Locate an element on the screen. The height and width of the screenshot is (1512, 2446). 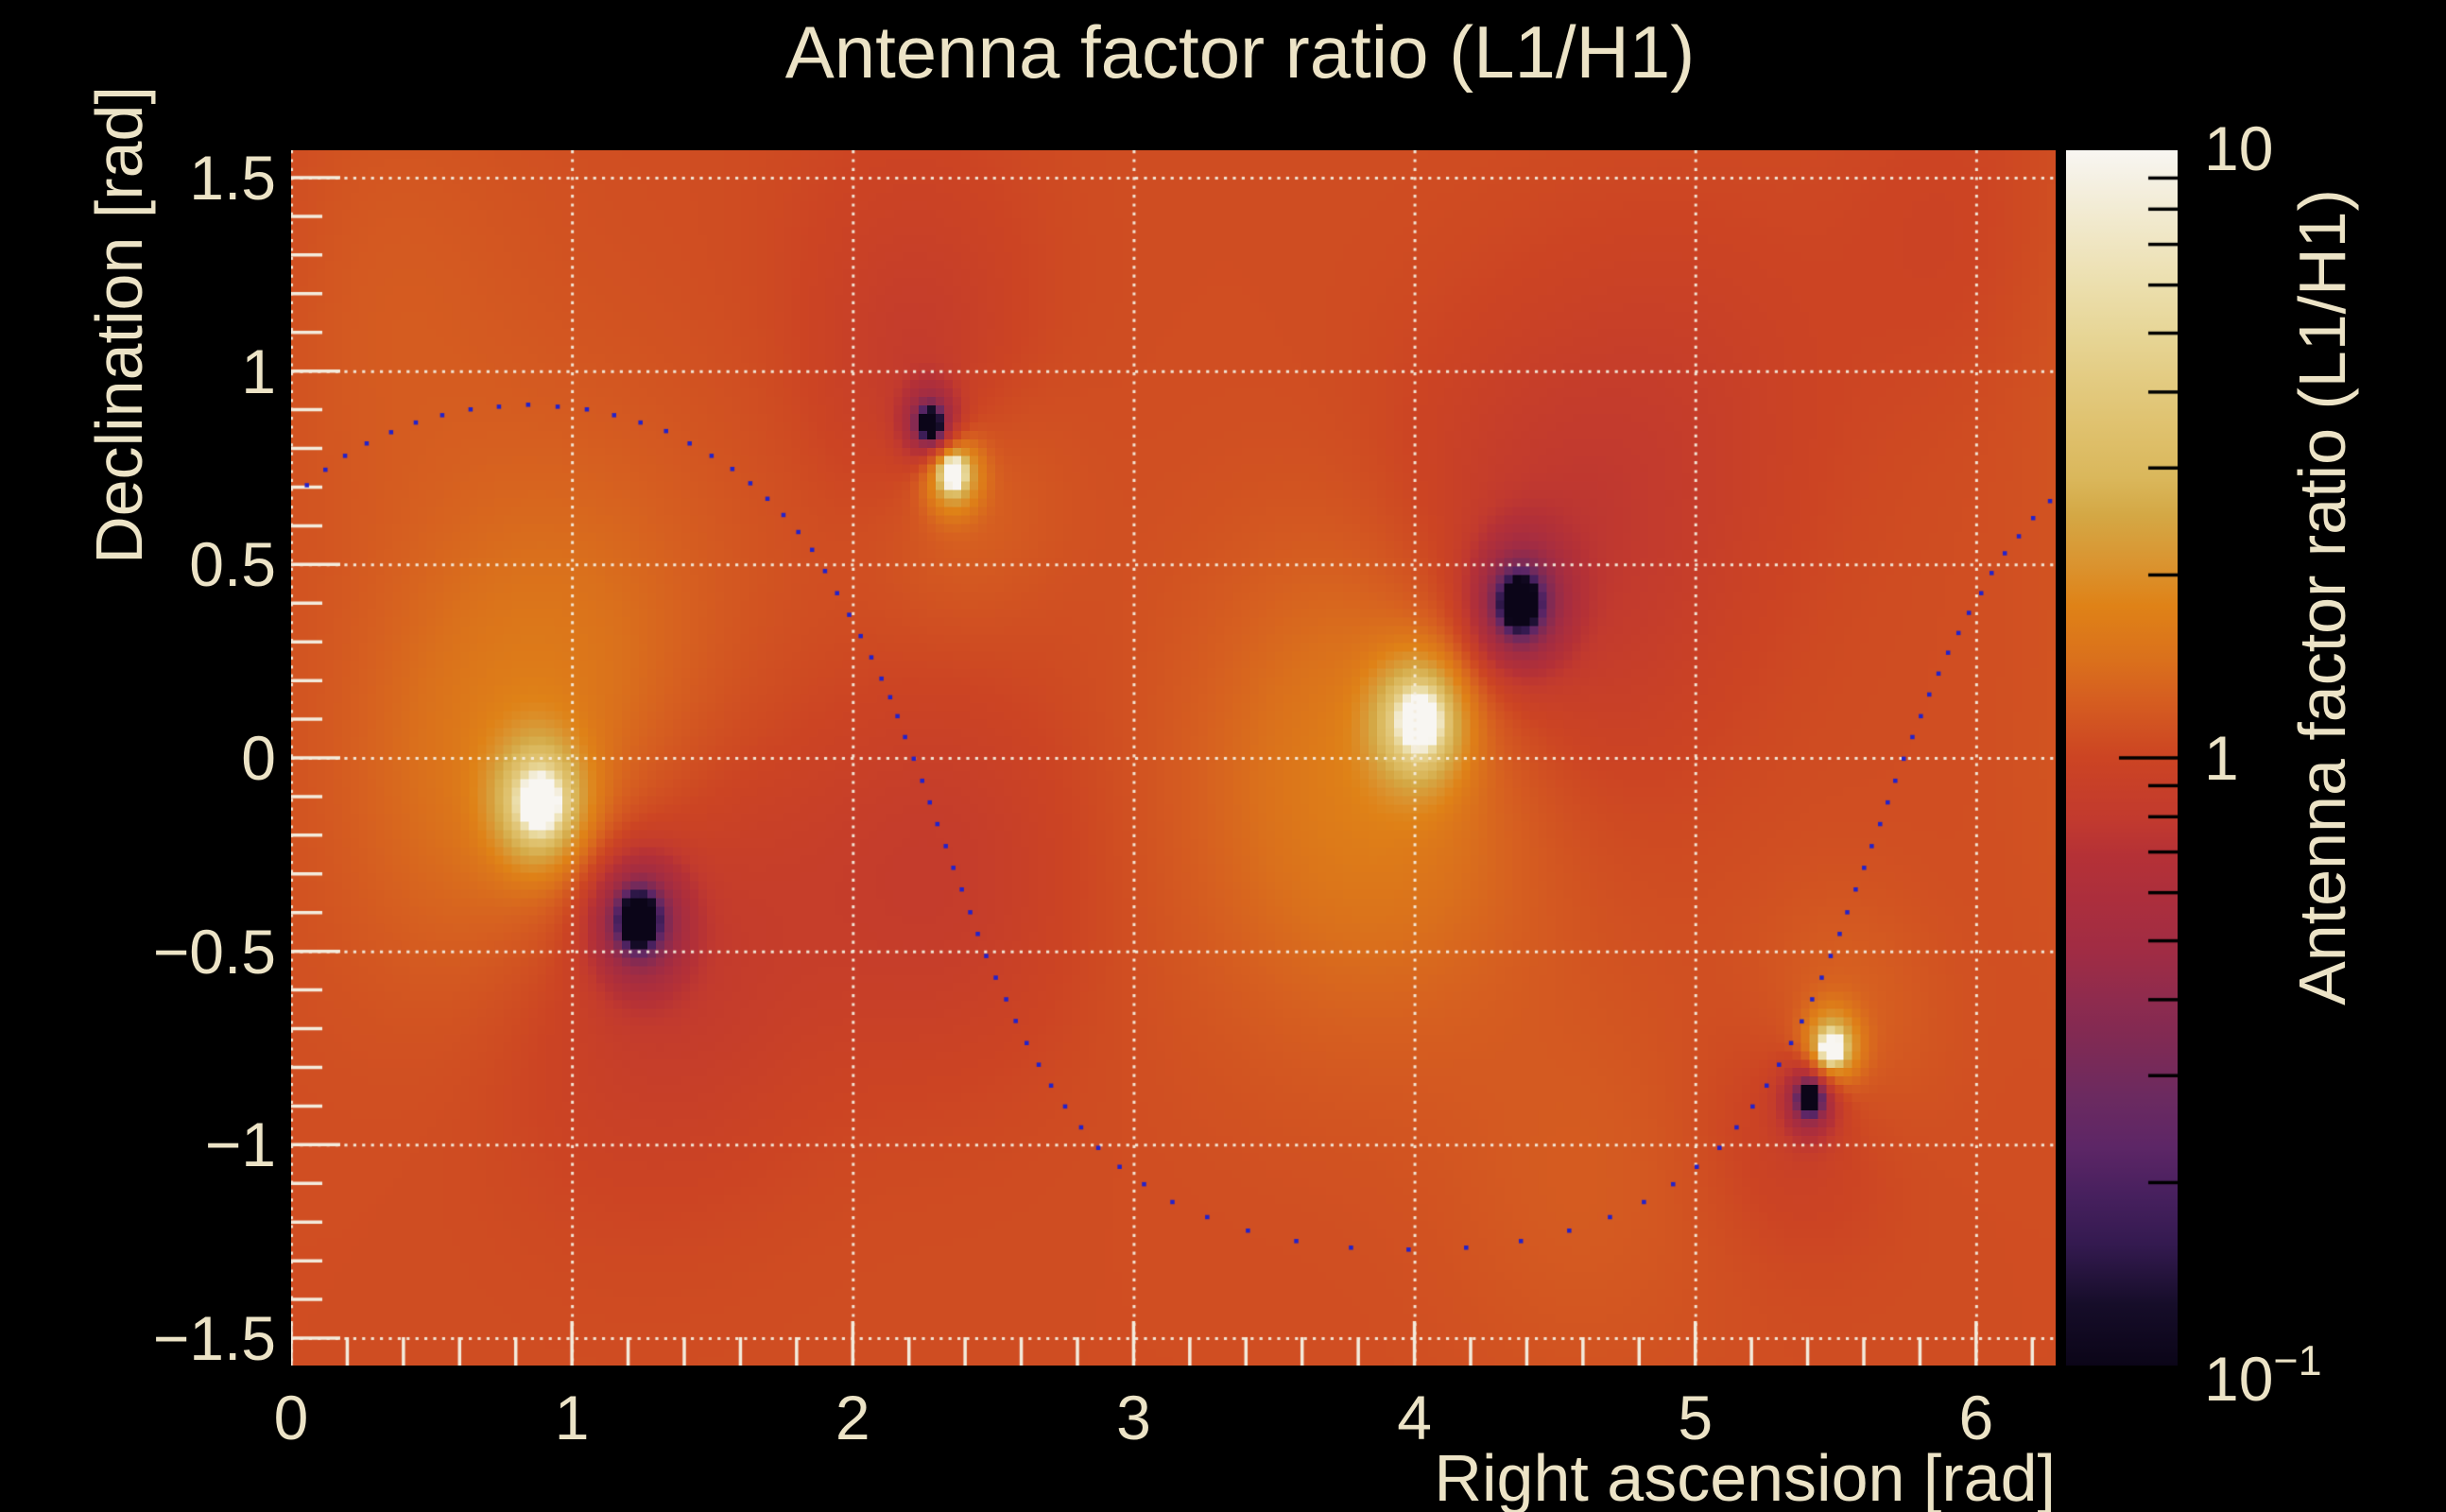
z-tick-label-10: 10 is located at coordinates (2239, 148).